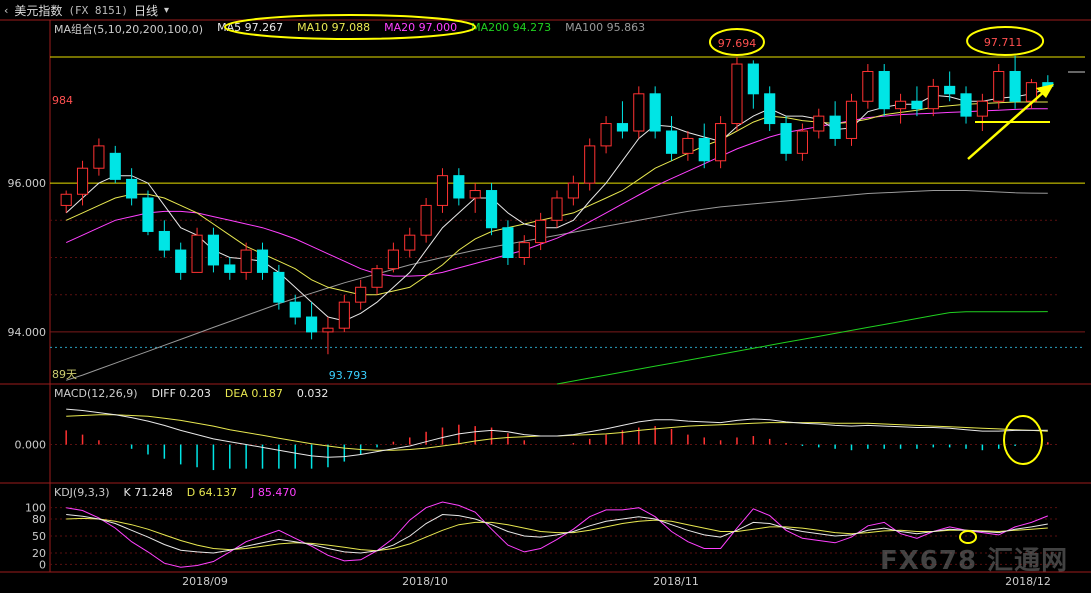  Describe the element at coordinates (39, 553) in the screenshot. I see `kdj-y-tick: 20` at that location.